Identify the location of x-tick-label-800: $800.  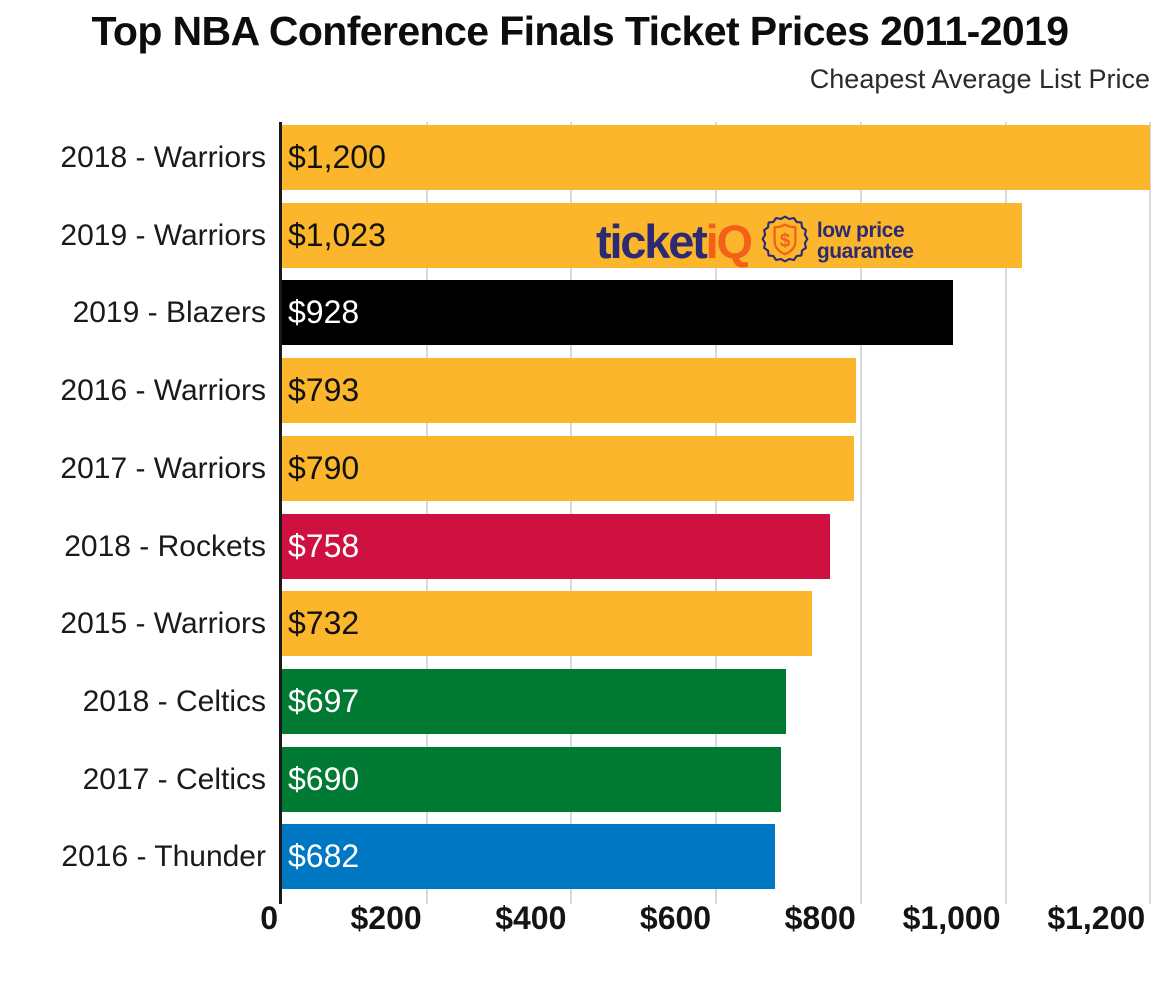
(820, 918).